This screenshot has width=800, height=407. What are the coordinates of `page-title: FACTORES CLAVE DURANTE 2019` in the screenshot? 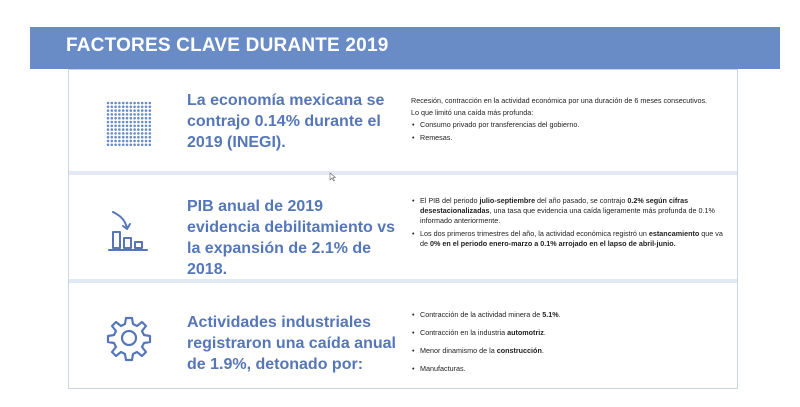 It's located at (227, 45).